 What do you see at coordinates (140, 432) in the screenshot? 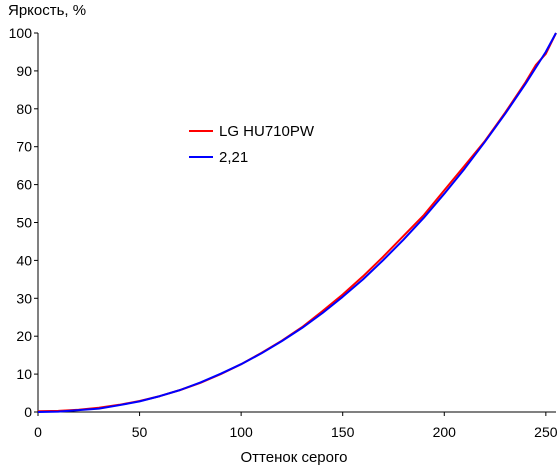
I see `x-tick-label: 50` at bounding box center [140, 432].